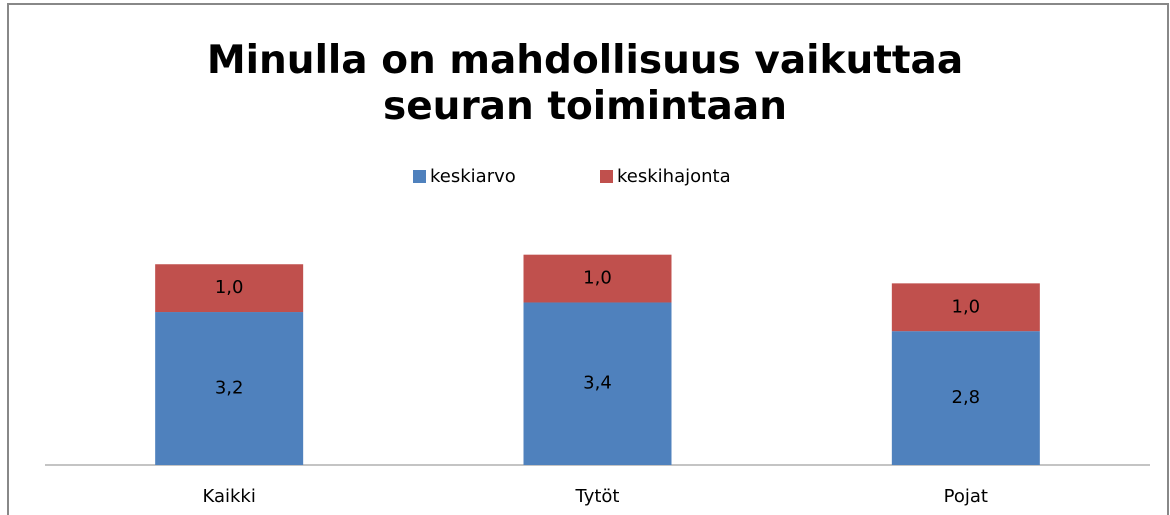 The width and height of the screenshot is (1170, 515). I want to click on legend-label: keskiarvo, so click(473, 176).